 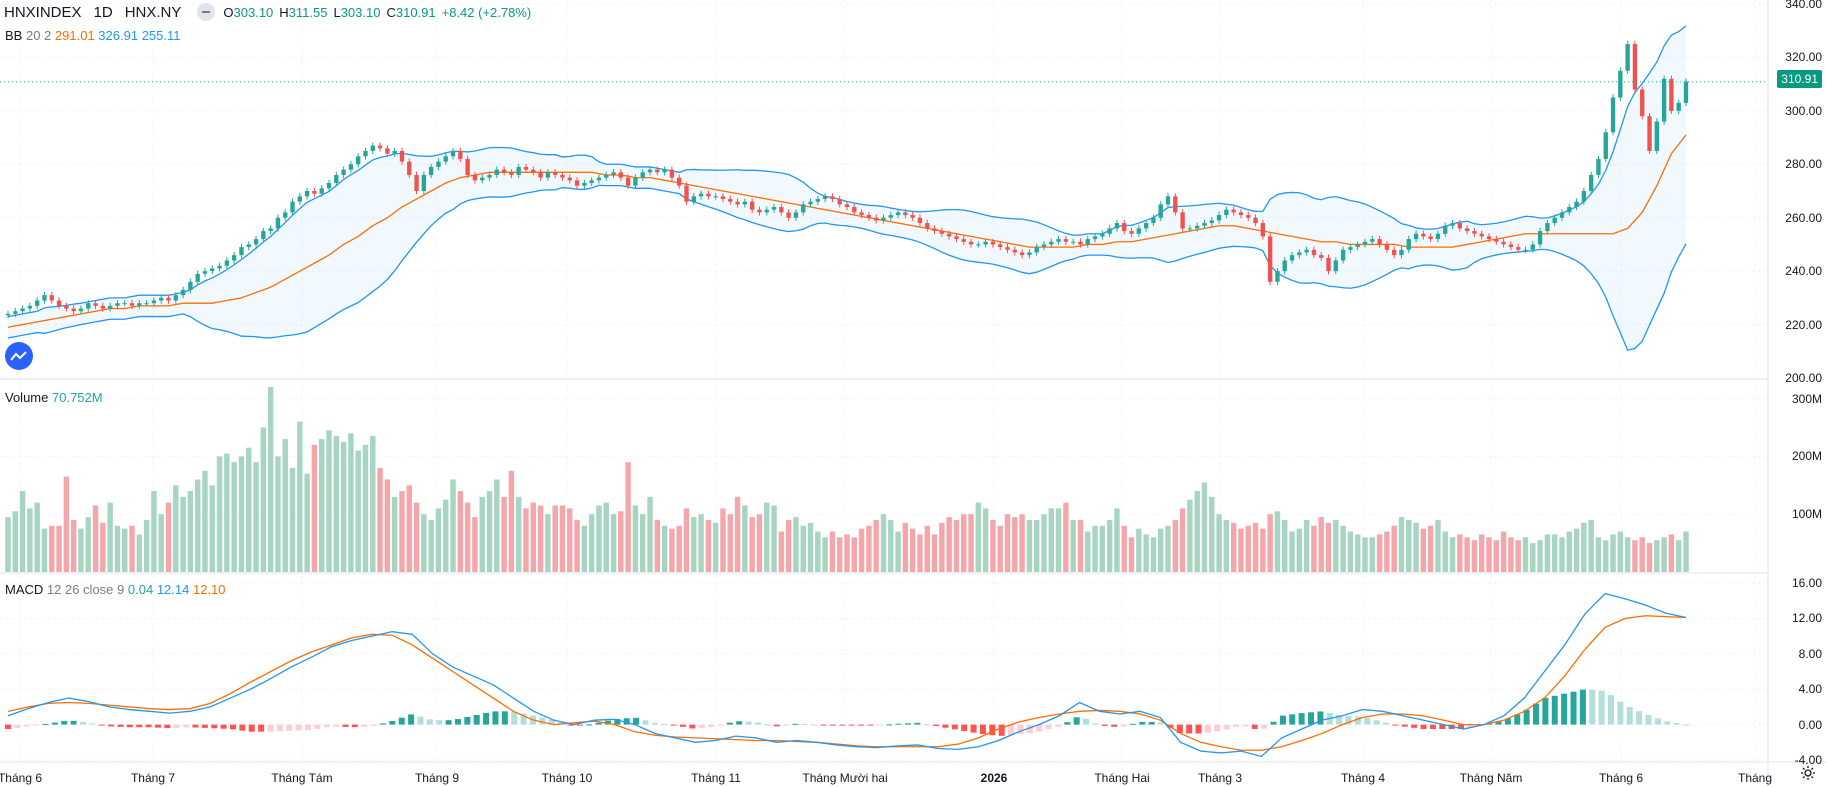 I want to click on time-tick-label: Tháng 7, so click(x=153, y=778).